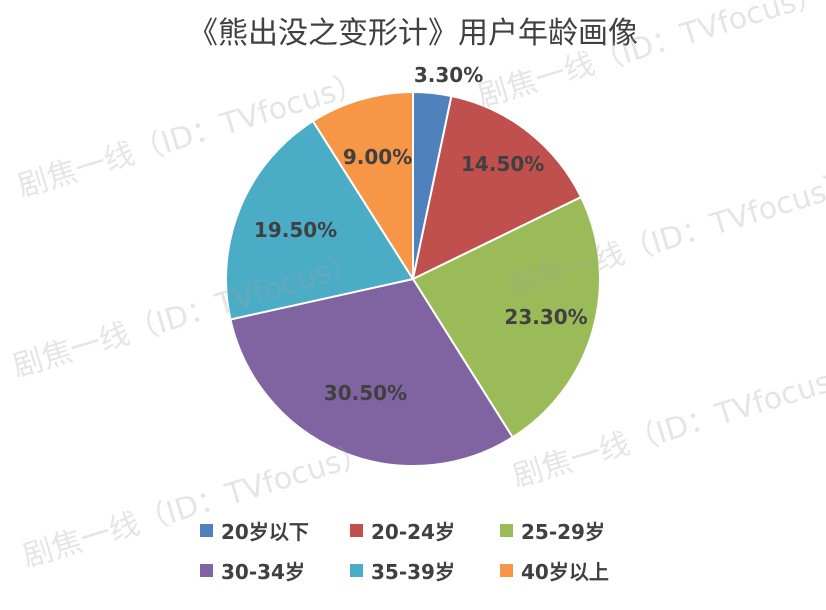 This screenshot has width=826, height=610. I want to click on legend-item: 20-24岁, so click(425, 531).